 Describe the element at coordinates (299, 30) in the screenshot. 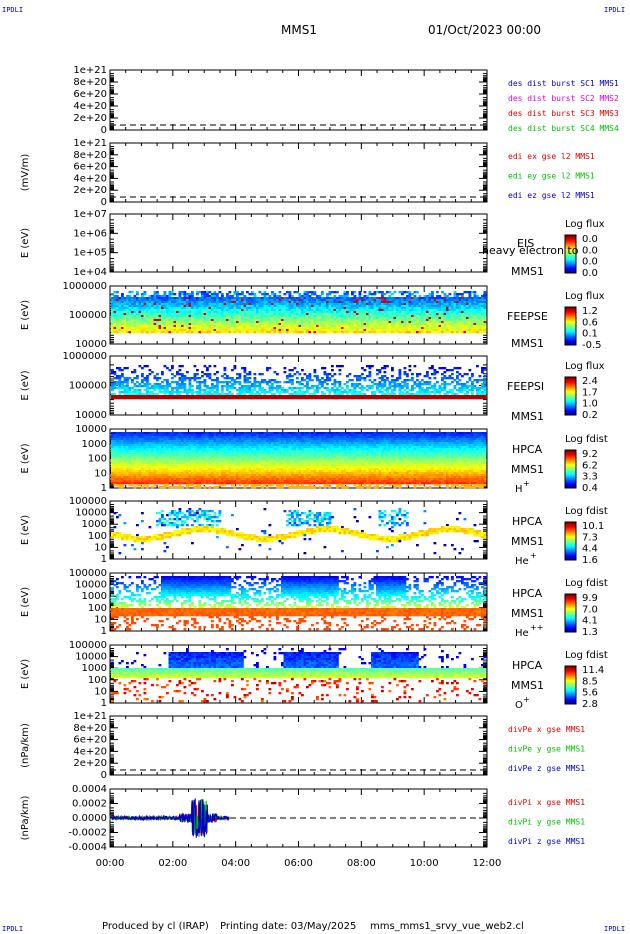

I see `spacecraft-title: MMS1` at that location.